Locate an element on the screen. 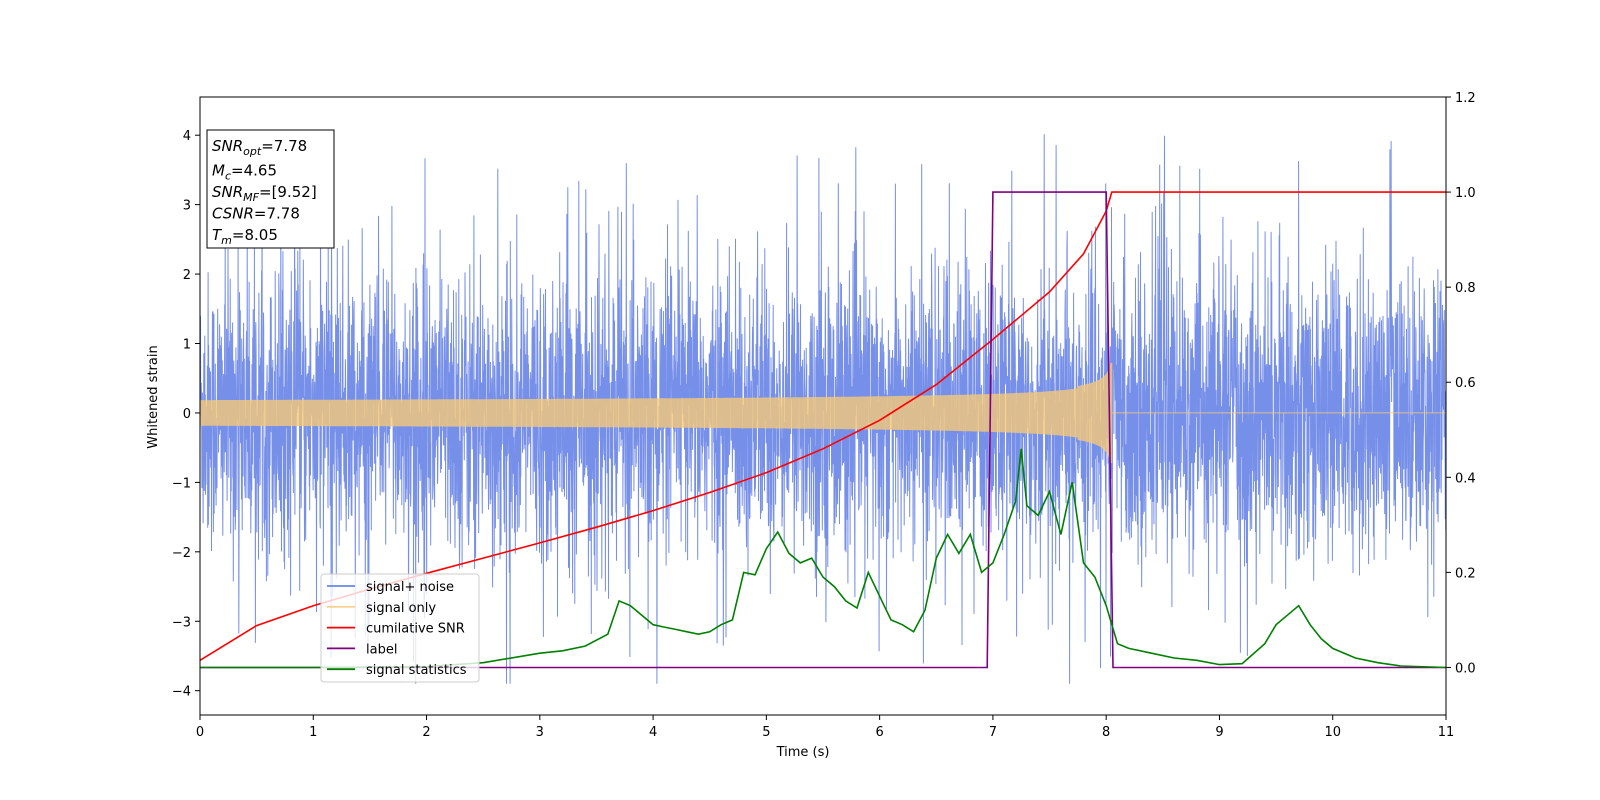 Image resolution: width=1600 pixels, height=800 pixels. series-signal-only is located at coordinates (823, 413).